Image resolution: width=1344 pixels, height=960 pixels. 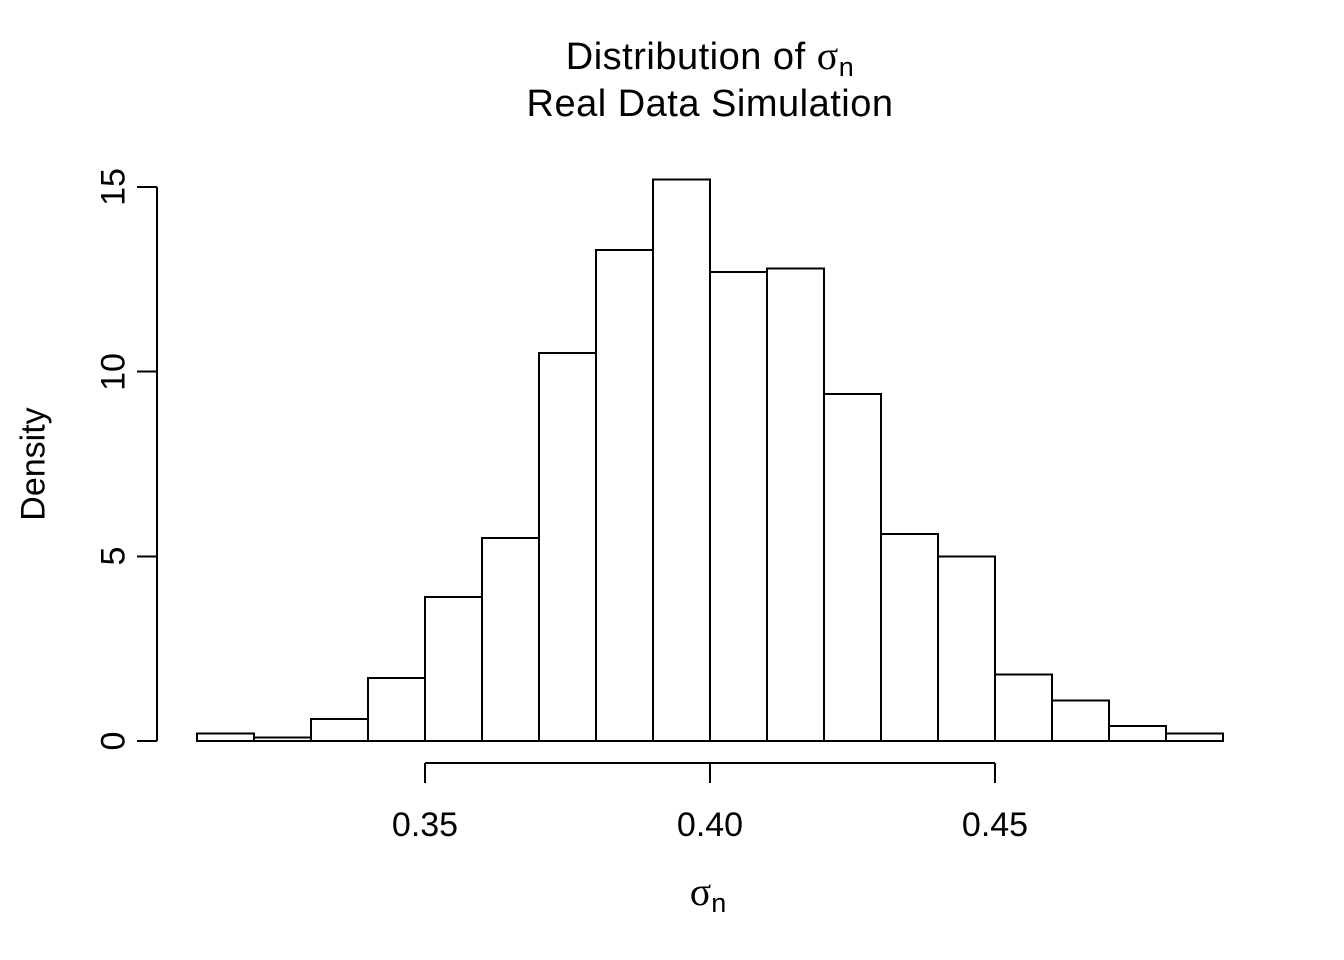 What do you see at coordinates (113, 187) in the screenshot?
I see `y-axis-tick-label: 15` at bounding box center [113, 187].